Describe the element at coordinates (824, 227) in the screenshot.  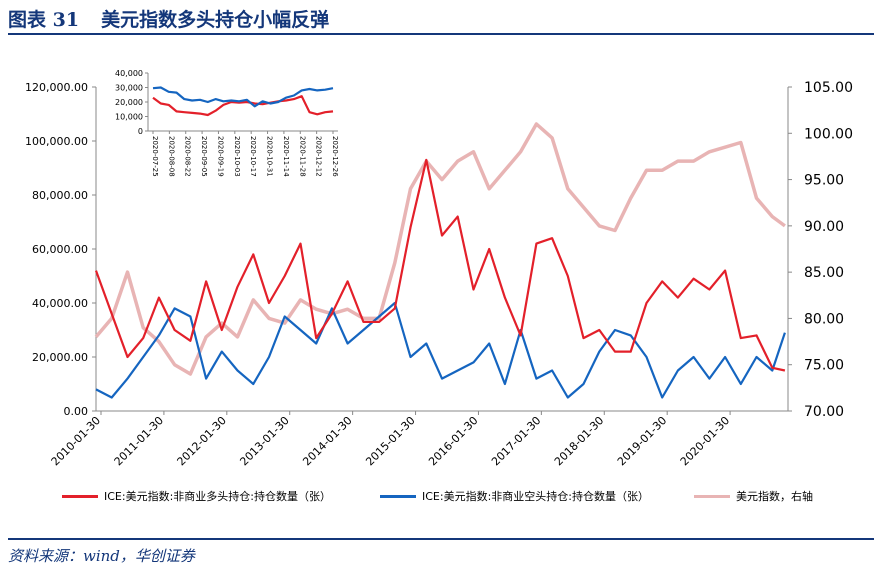
I see `right-tick-label: 90.00` at that location.